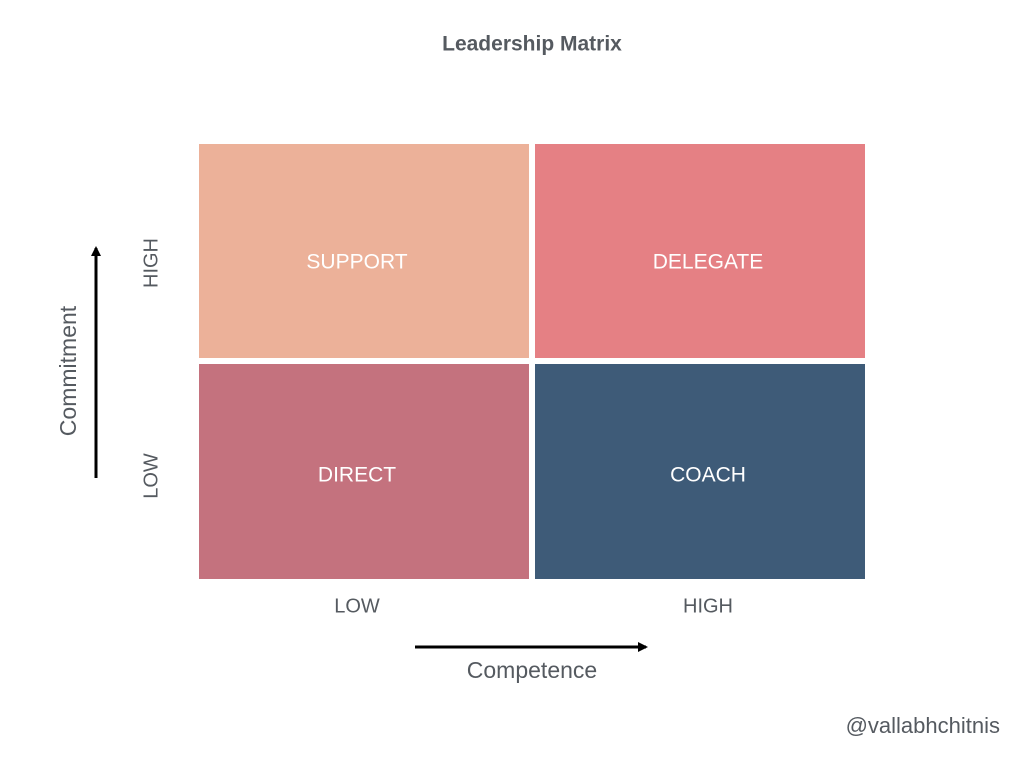  I want to click on y-axis-tick: HIGH, so click(151, 263).